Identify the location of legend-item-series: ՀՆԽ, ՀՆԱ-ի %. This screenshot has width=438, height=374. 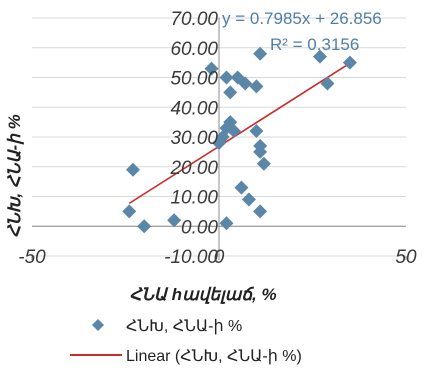
(167, 326).